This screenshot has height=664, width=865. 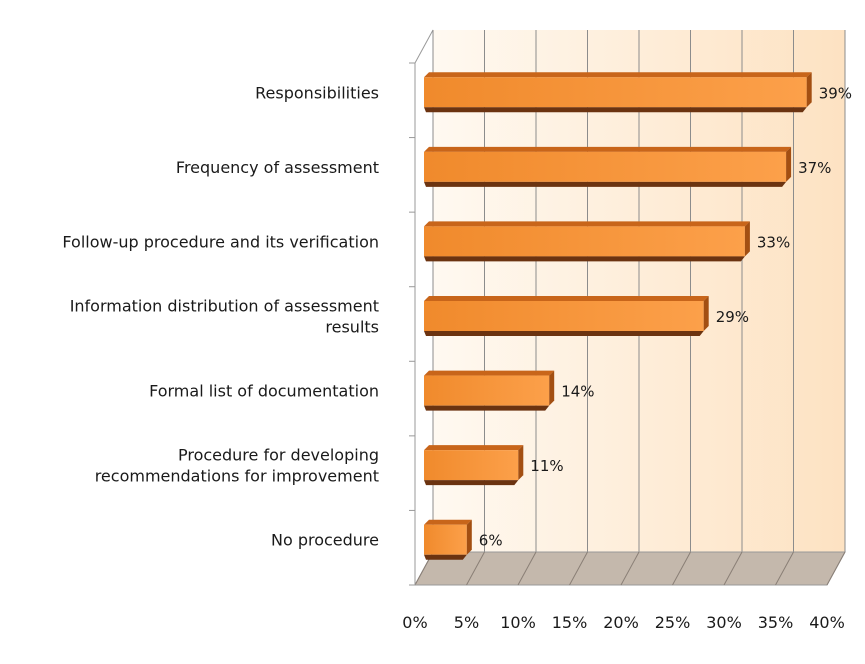 I want to click on category-label-line: Follow-up procedure and its verification, so click(x=220, y=241).